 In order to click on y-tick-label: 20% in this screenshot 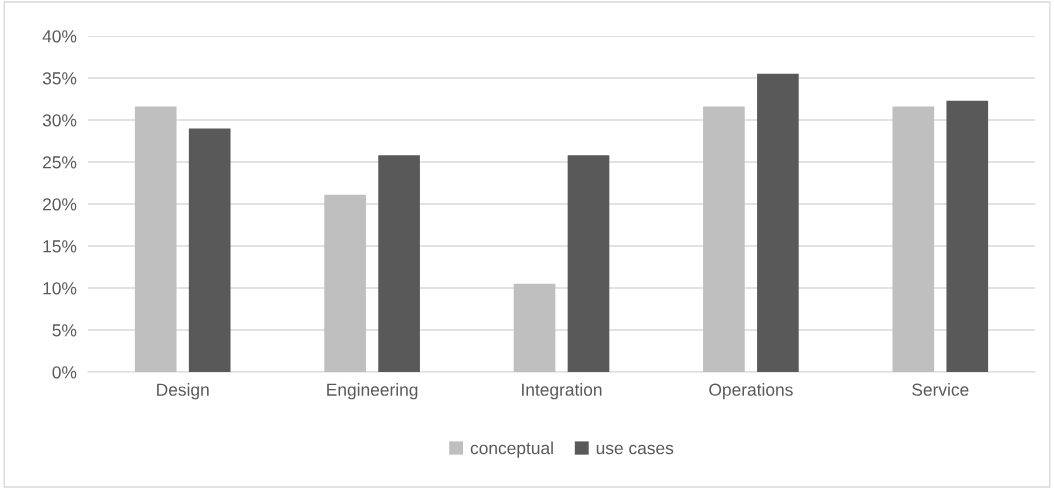, I will do `click(60, 204)`.